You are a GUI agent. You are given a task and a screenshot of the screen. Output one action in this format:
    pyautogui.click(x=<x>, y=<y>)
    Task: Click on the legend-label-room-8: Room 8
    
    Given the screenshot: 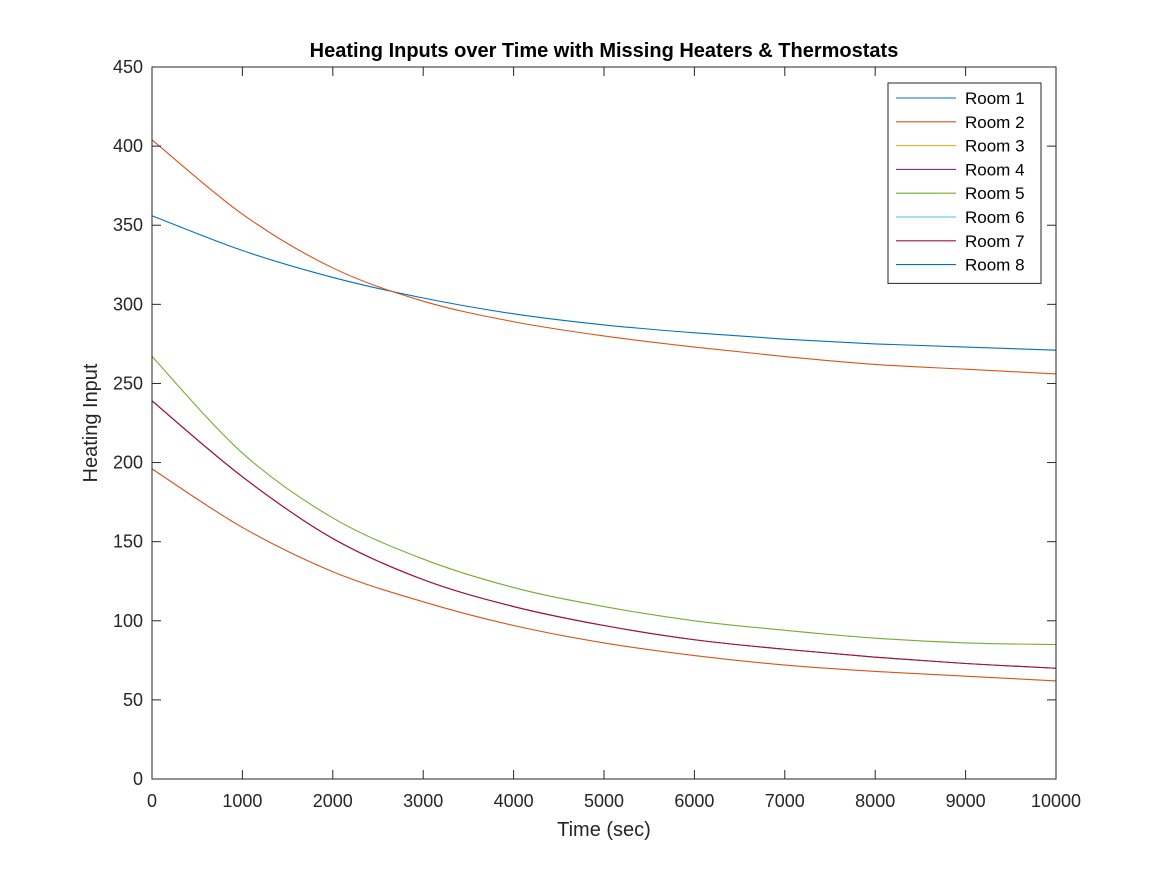 What is the action you would take?
    pyautogui.click(x=995, y=265)
    